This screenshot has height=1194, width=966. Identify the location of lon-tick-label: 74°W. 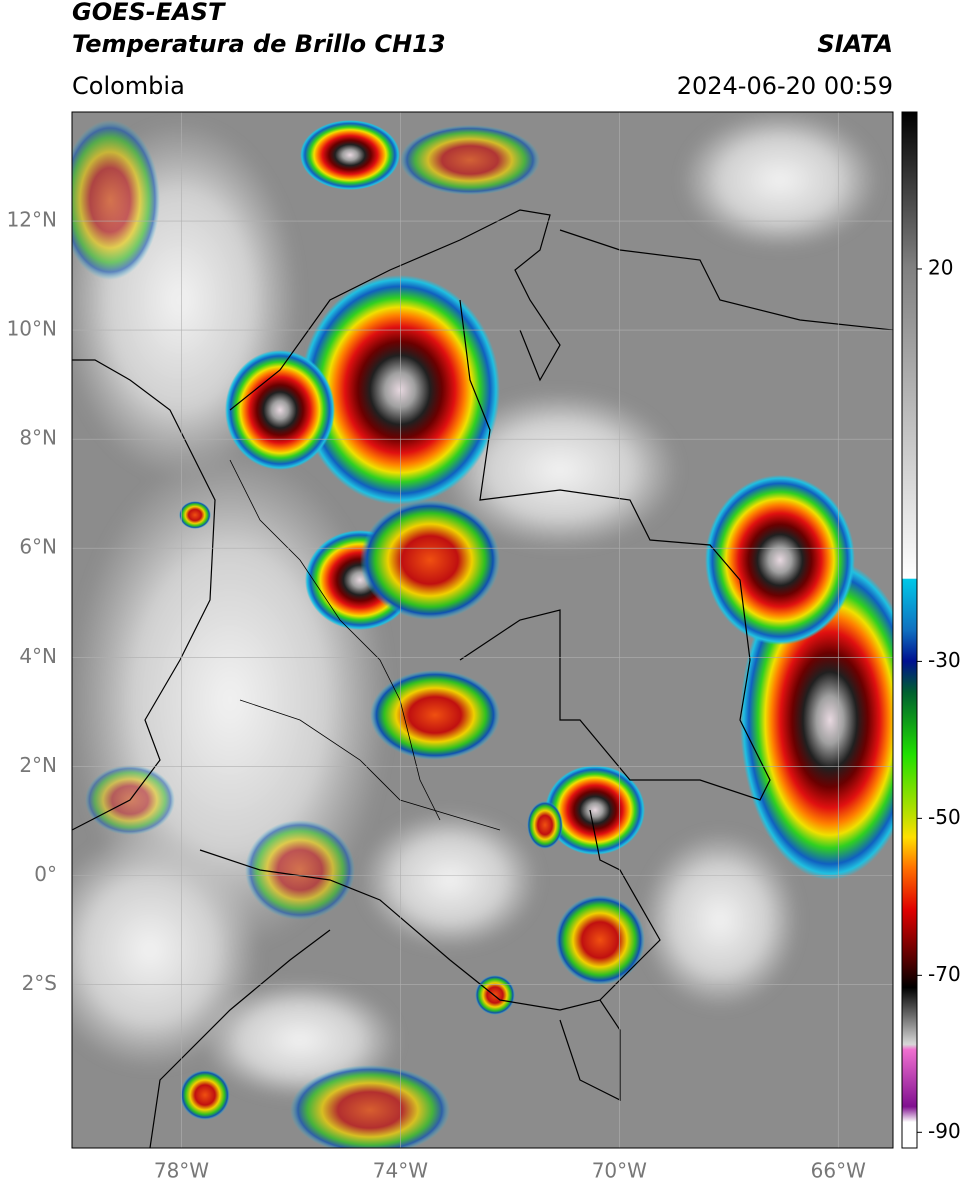
(400, 1171).